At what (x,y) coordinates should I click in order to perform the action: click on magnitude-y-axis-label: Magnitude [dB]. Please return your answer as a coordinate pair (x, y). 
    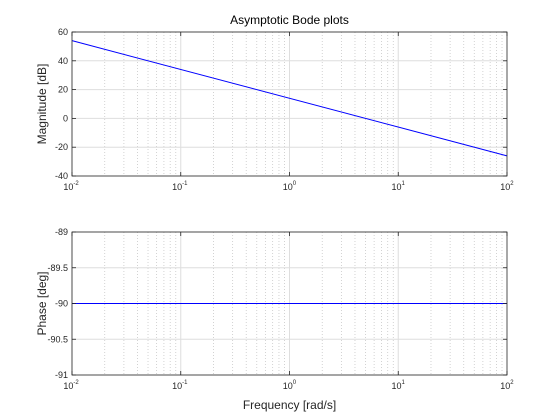
    Looking at the image, I should click on (42, 104).